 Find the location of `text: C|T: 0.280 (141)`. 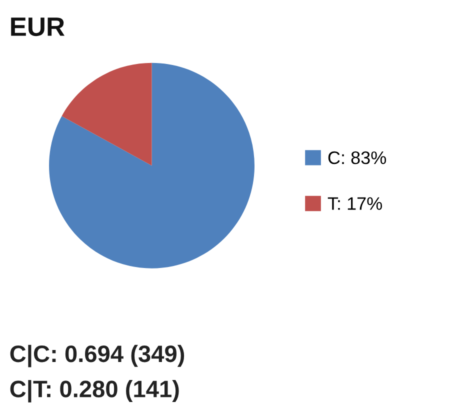

text: C|T: 0.280 (141) is located at coordinates (94, 391).